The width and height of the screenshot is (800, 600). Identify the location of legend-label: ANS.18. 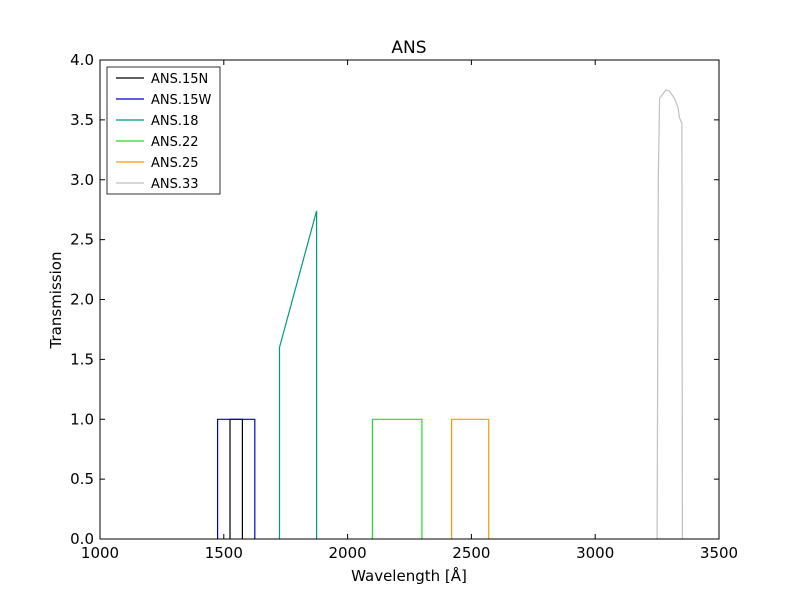
(175, 121).